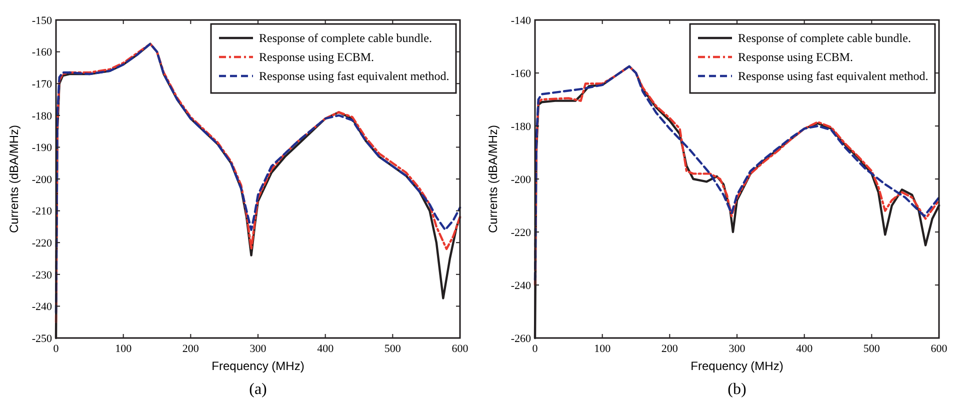 Image resolution: width=958 pixels, height=400 pixels. I want to click on y-tick-label: -150, so click(42, 20).